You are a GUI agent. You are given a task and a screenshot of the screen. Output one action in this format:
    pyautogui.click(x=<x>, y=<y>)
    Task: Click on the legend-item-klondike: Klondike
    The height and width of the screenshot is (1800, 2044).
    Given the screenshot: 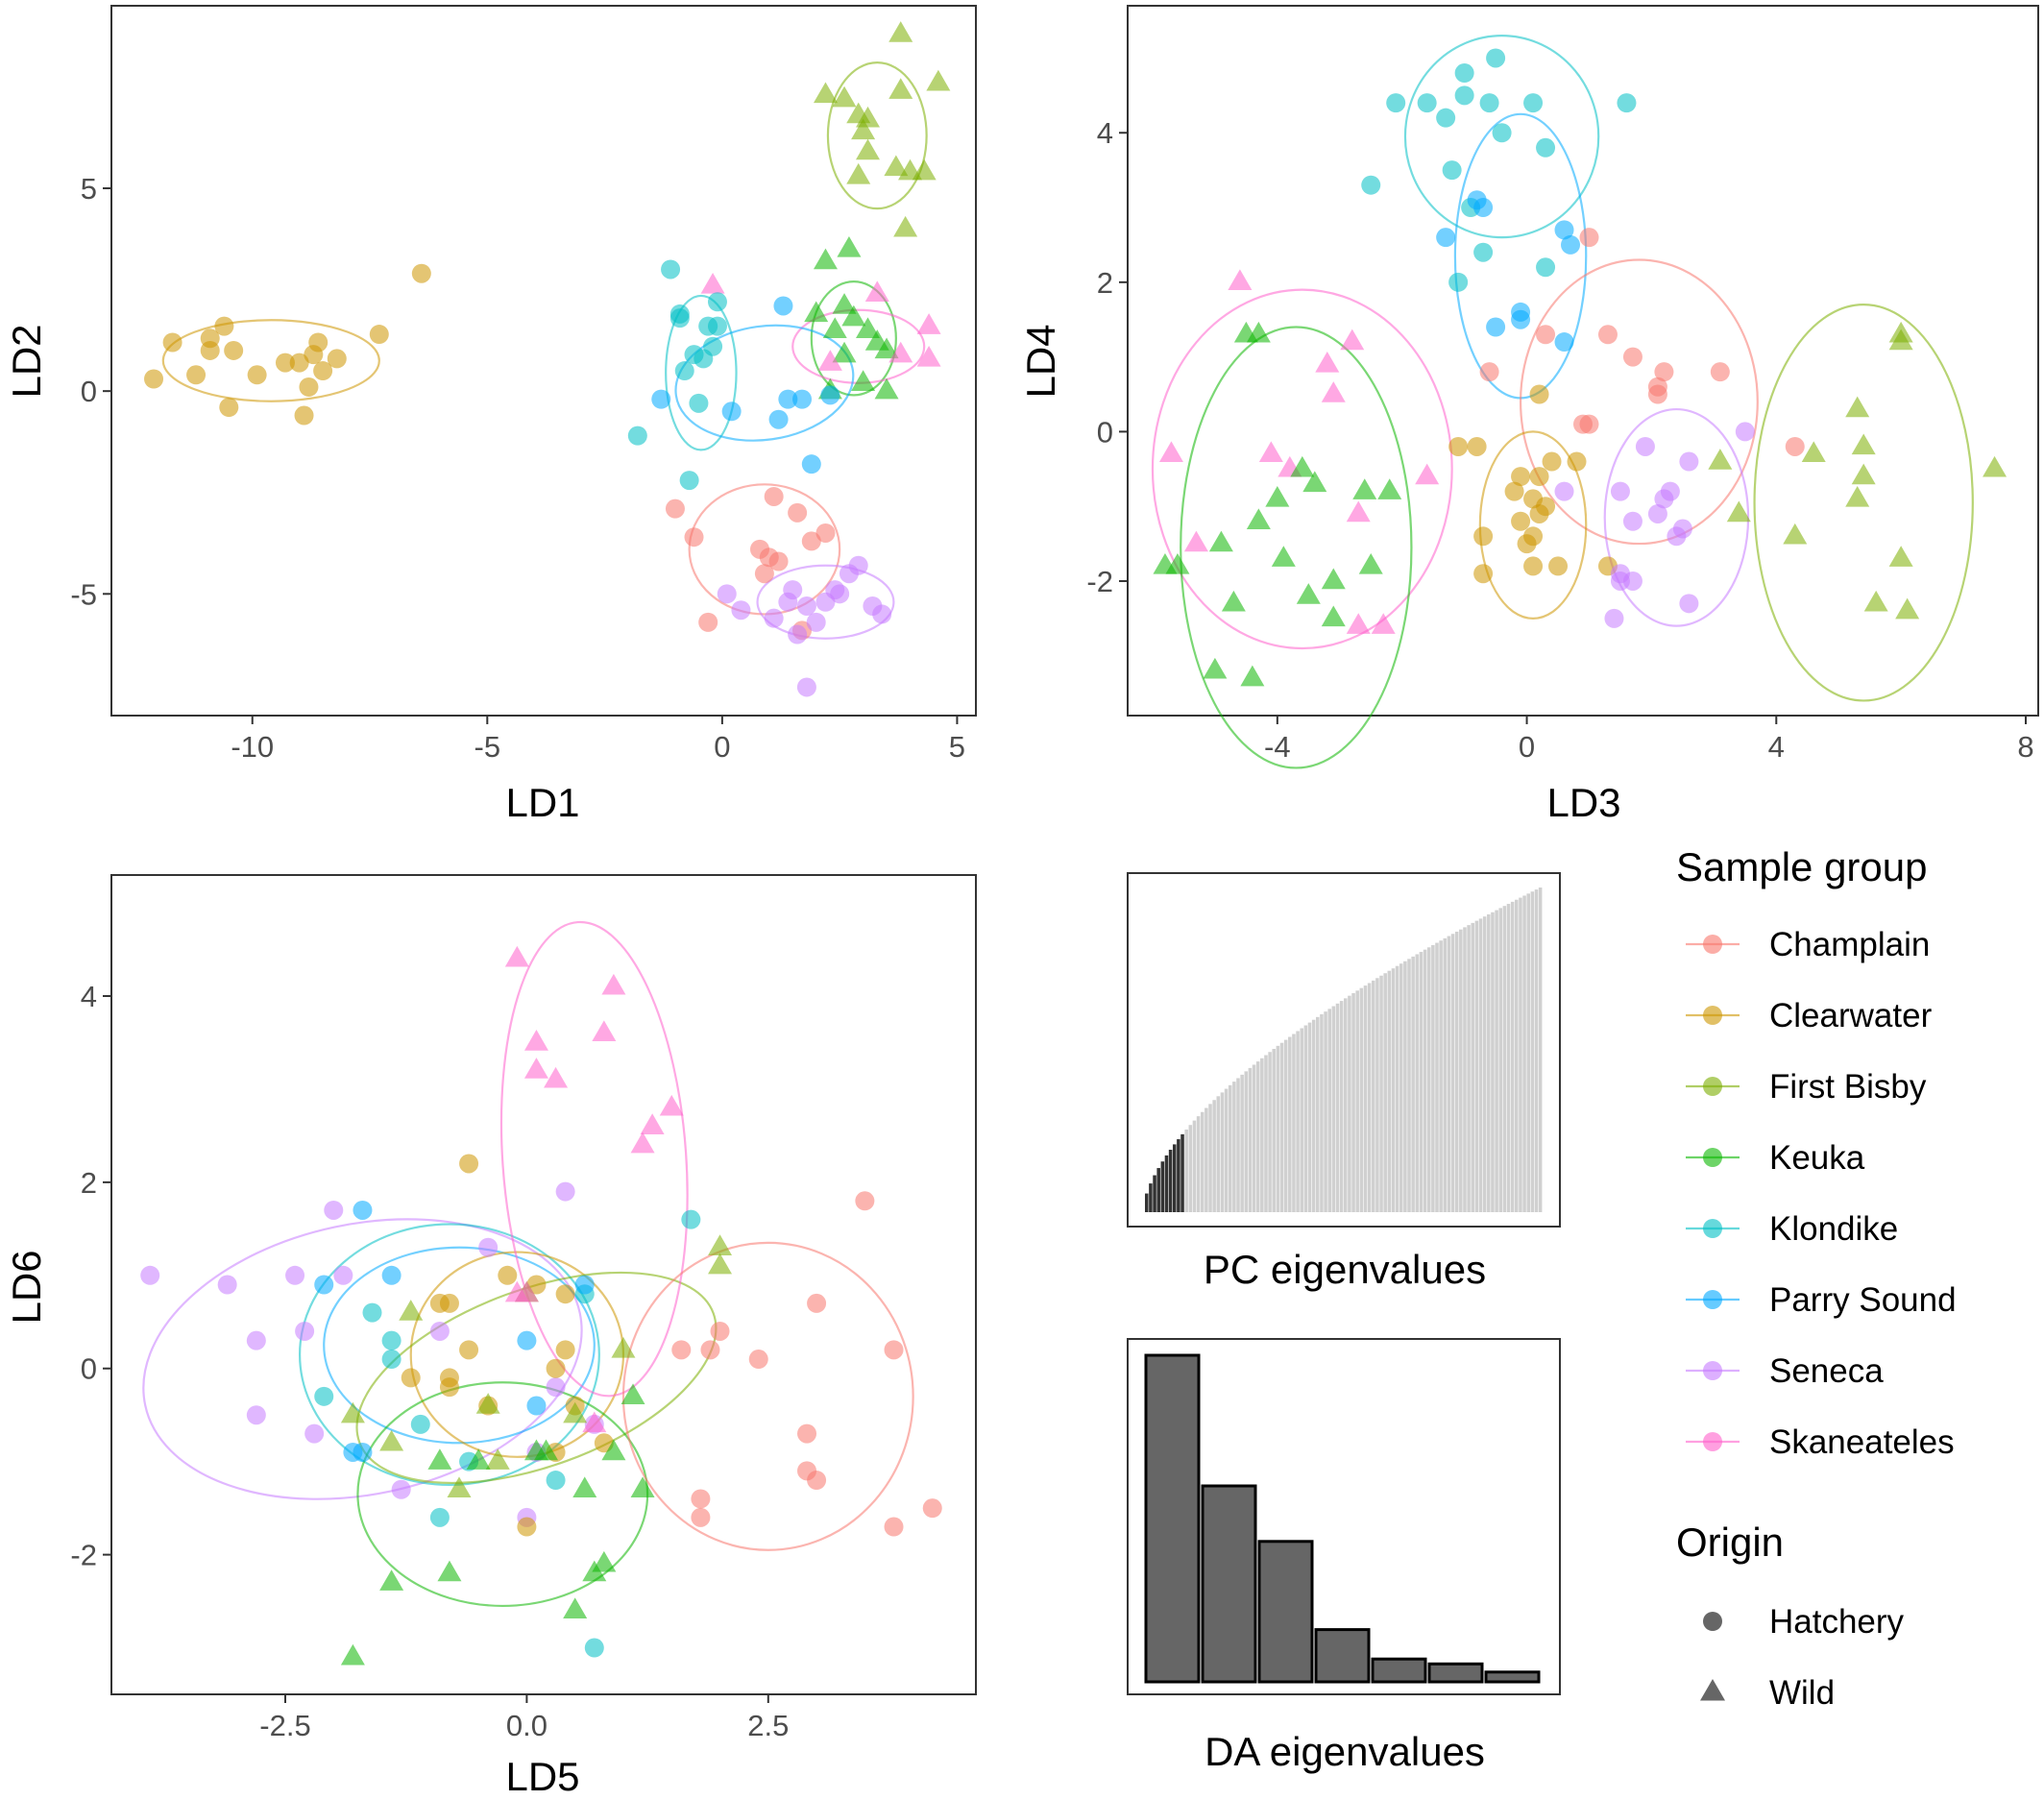 What is the action you would take?
    pyautogui.click(x=1792, y=1229)
    